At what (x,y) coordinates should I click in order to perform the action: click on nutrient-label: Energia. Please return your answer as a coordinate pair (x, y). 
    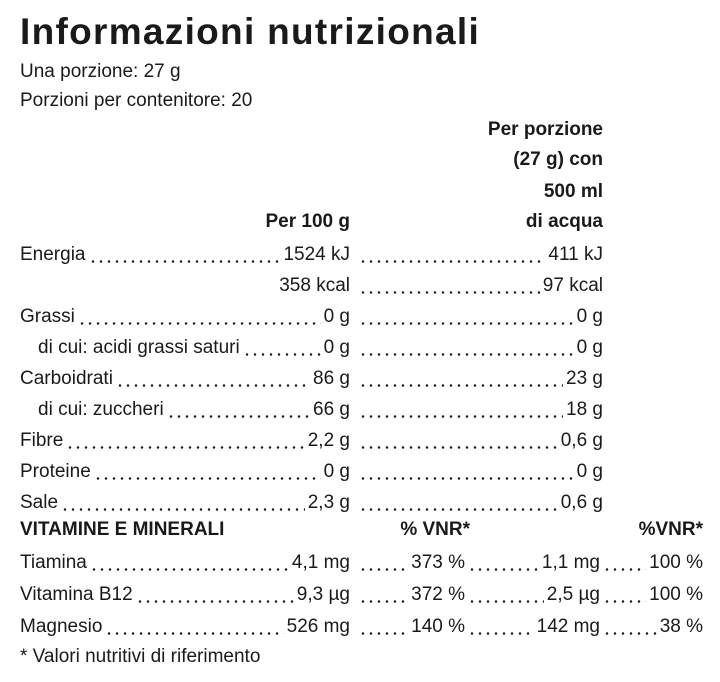
    Looking at the image, I should click on (53, 254).